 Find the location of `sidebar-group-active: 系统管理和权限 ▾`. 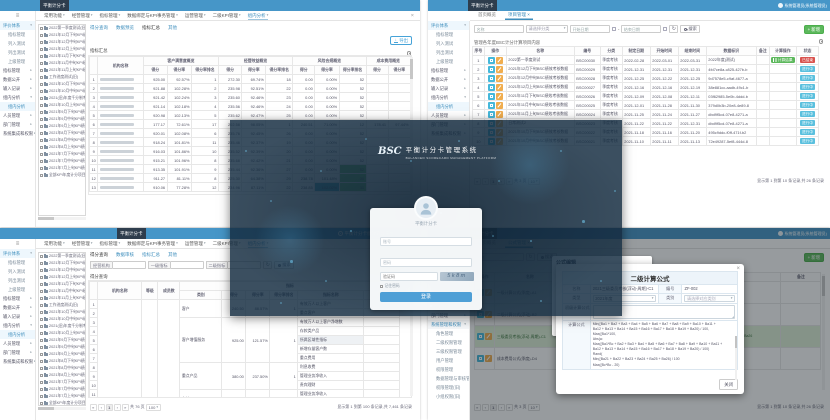

sidebar-group-active: 系统管理和权限 ▾ is located at coordinates (448, 324).